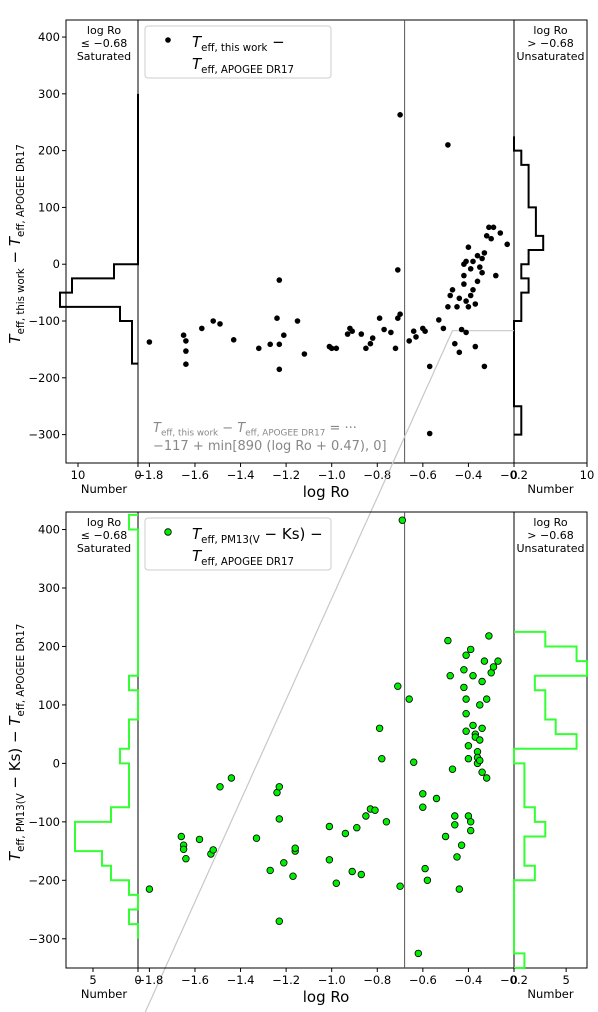  I want to click on x-tick-label: −0.6, so click(423, 980).